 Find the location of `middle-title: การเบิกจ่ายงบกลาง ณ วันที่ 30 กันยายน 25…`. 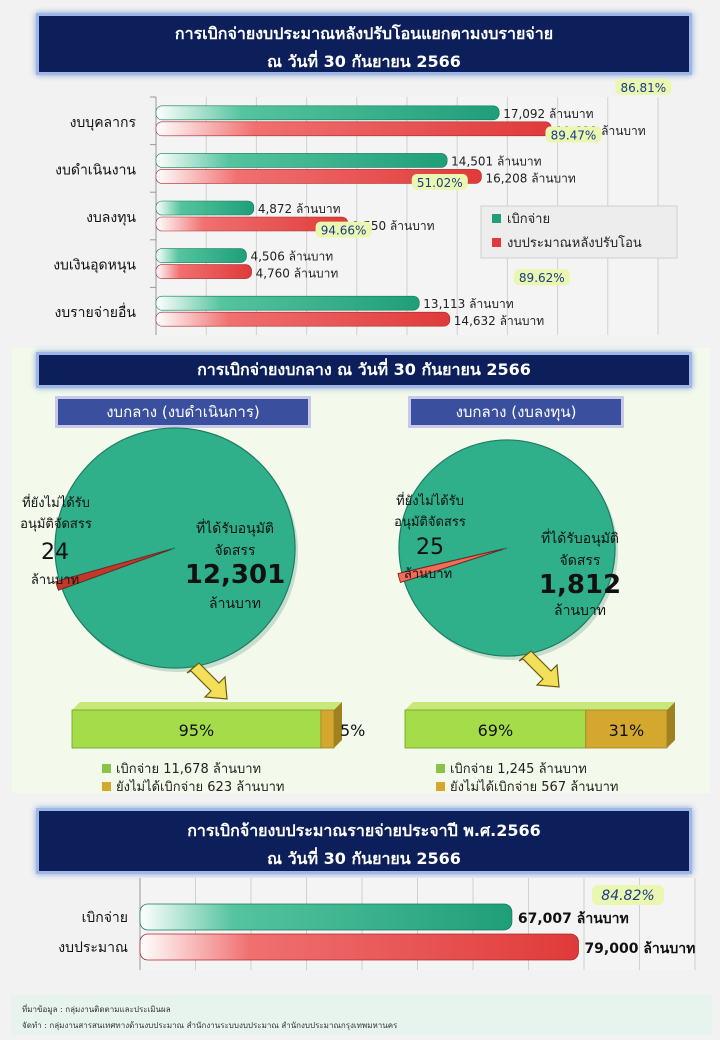

middle-title: การเบิกจ่ายงบกลาง ณ วันที่ 30 กันยายน 25… is located at coordinates (364, 369).